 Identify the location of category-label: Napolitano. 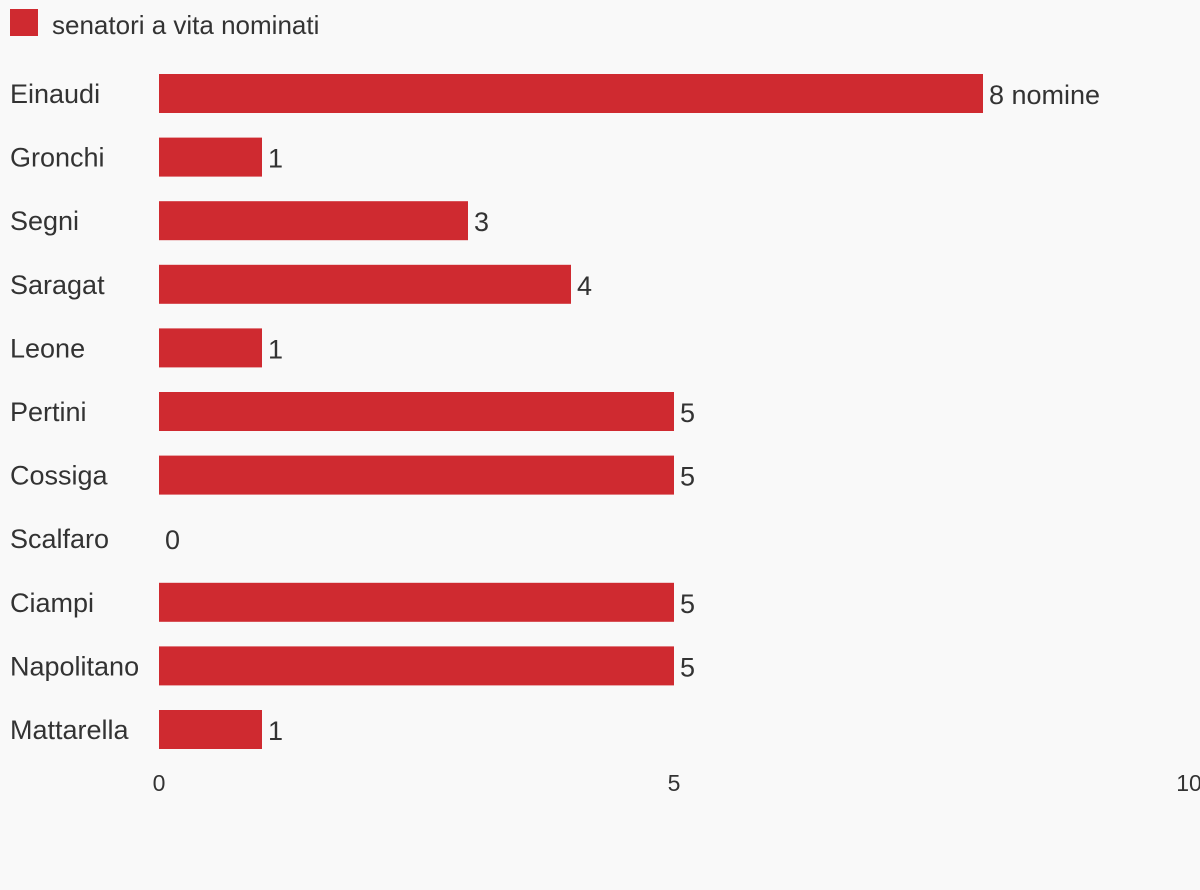
(74, 666).